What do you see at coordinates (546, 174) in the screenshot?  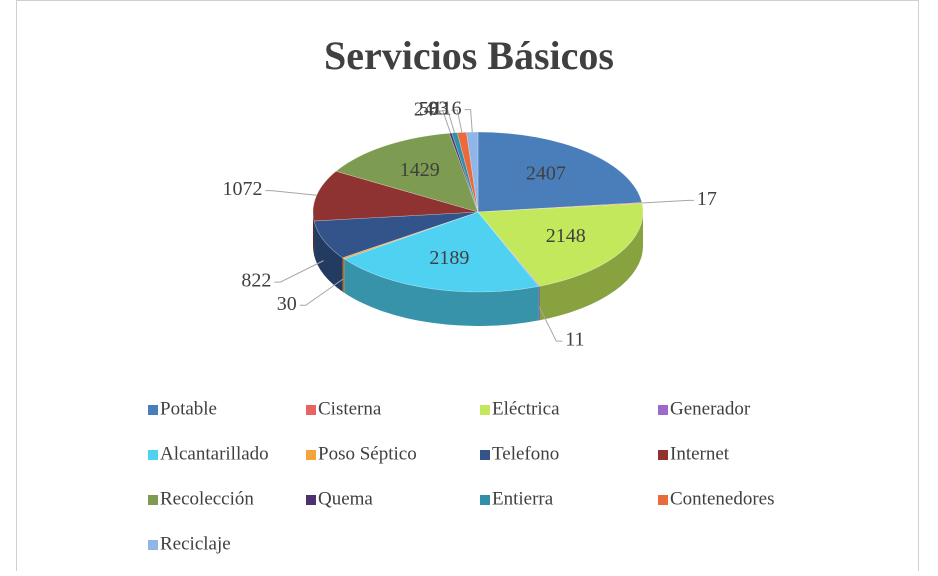 I see `data-label: 2407` at bounding box center [546, 174].